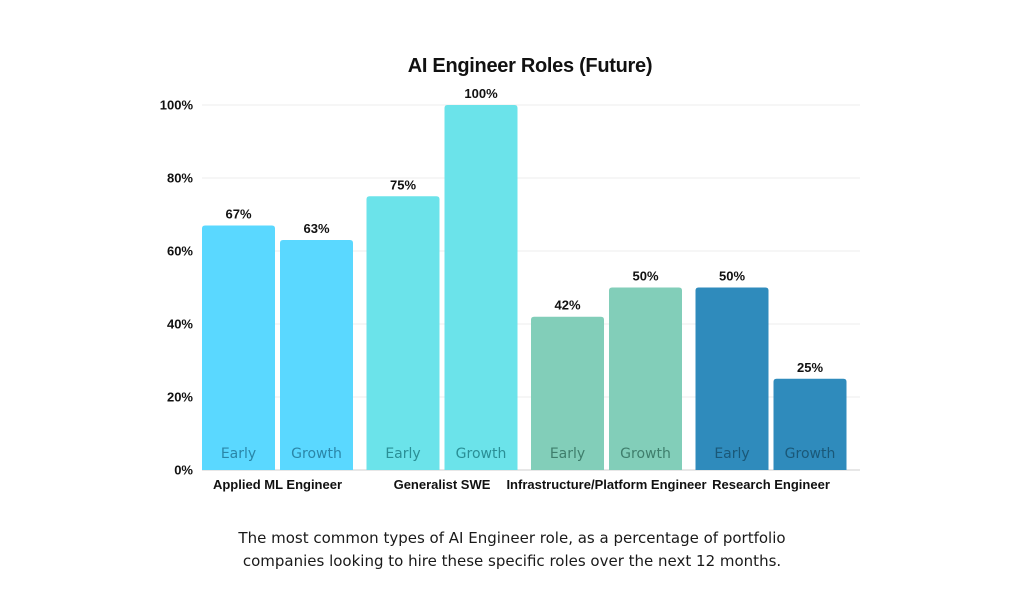  I want to click on data-label: 63%, so click(316, 228).